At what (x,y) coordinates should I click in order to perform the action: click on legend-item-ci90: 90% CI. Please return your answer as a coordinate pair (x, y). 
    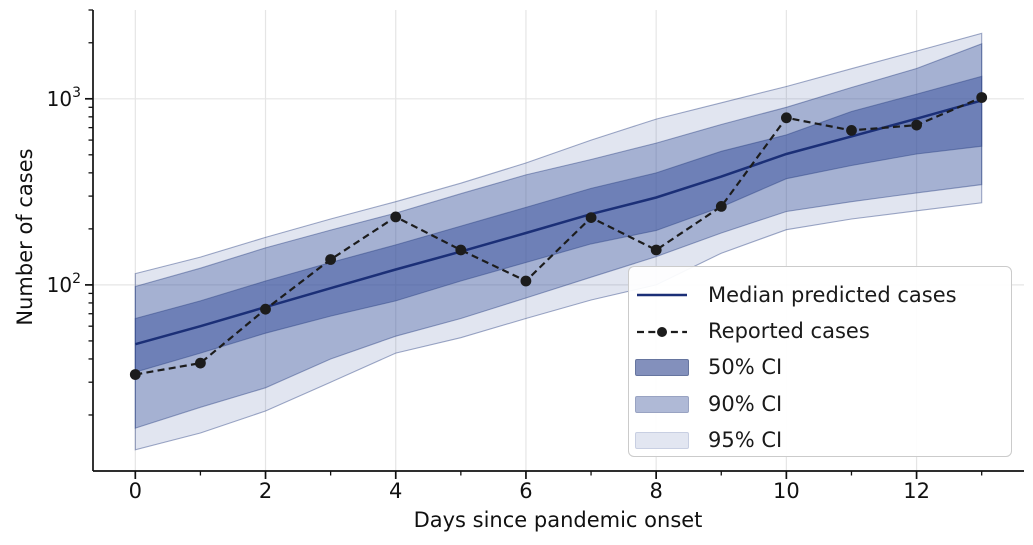
    Looking at the image, I should click on (823, 404).